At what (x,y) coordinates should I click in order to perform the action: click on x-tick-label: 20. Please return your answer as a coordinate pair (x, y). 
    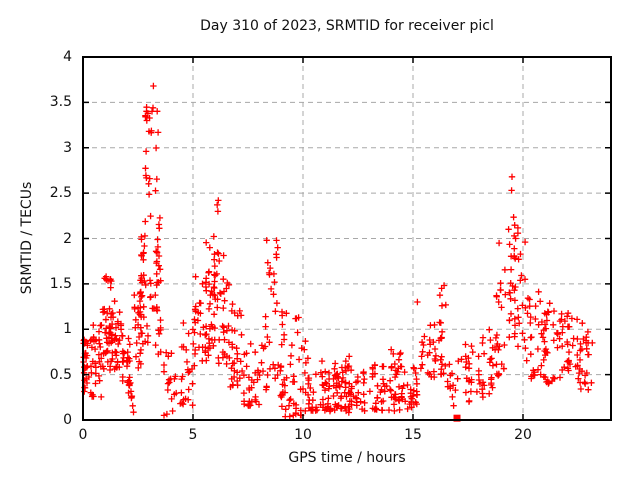
    Looking at the image, I should click on (523, 435).